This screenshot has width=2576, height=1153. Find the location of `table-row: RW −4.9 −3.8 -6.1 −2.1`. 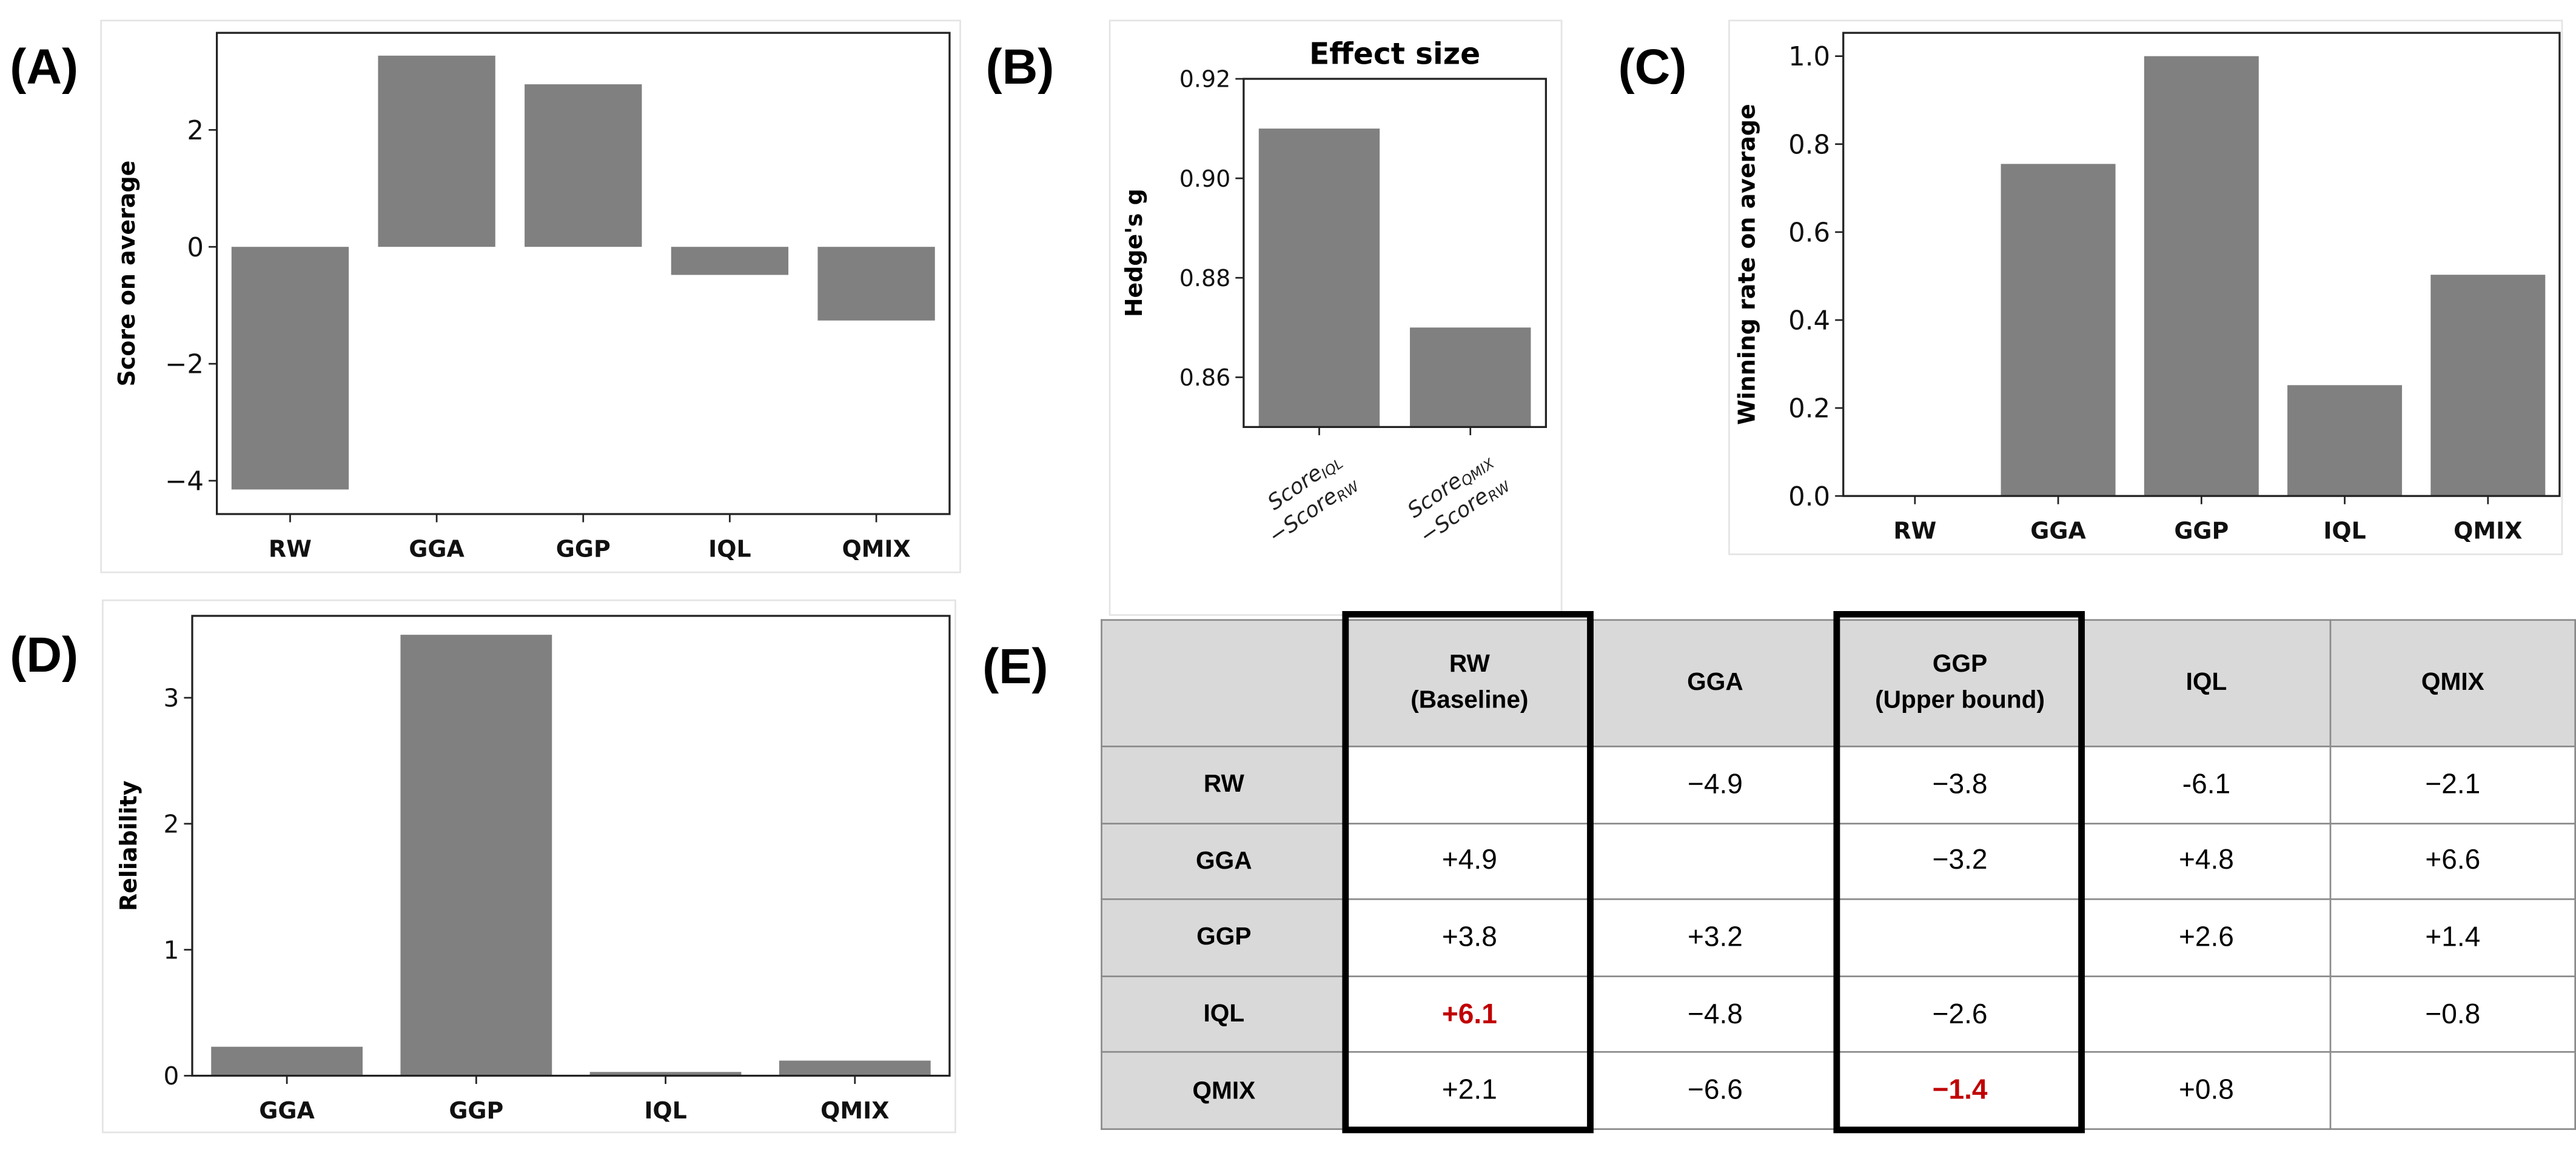

table-row: RW −4.9 −3.8 -6.1 −2.1 is located at coordinates (1838, 784).